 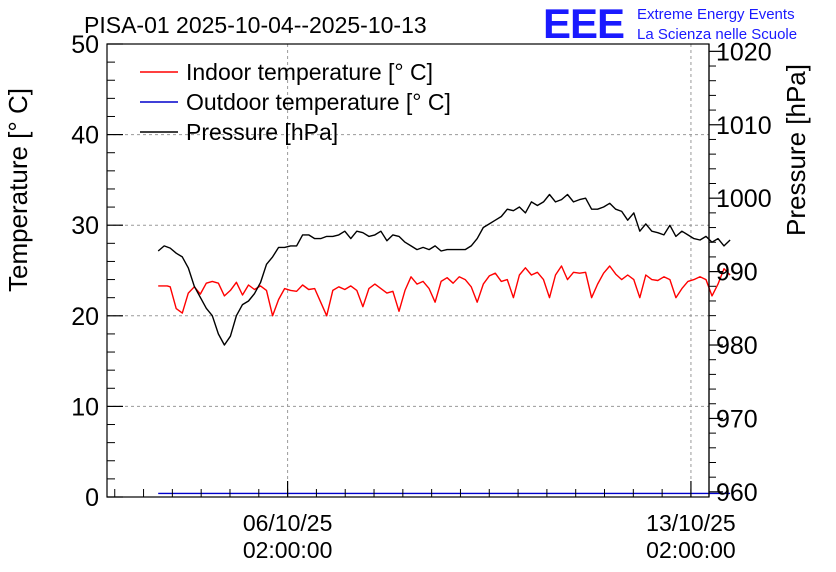 I want to click on y-tick-label: 50, so click(x=85, y=45).